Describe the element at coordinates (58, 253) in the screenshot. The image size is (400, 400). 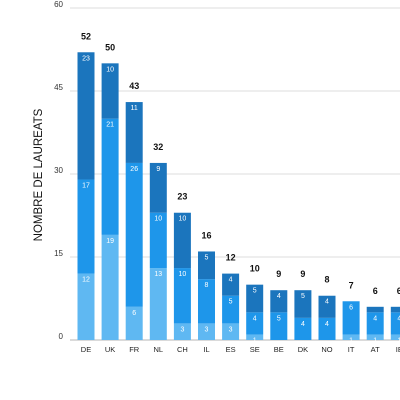
I see `y-tick-label: 15` at that location.